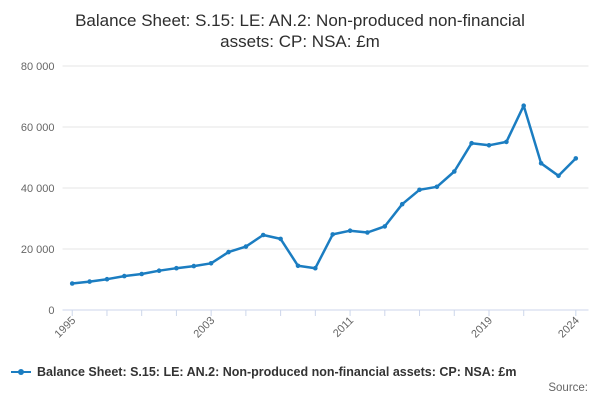 The width and height of the screenshot is (600, 400). What do you see at coordinates (568, 388) in the screenshot?
I see `source-note: Source:` at bounding box center [568, 388].